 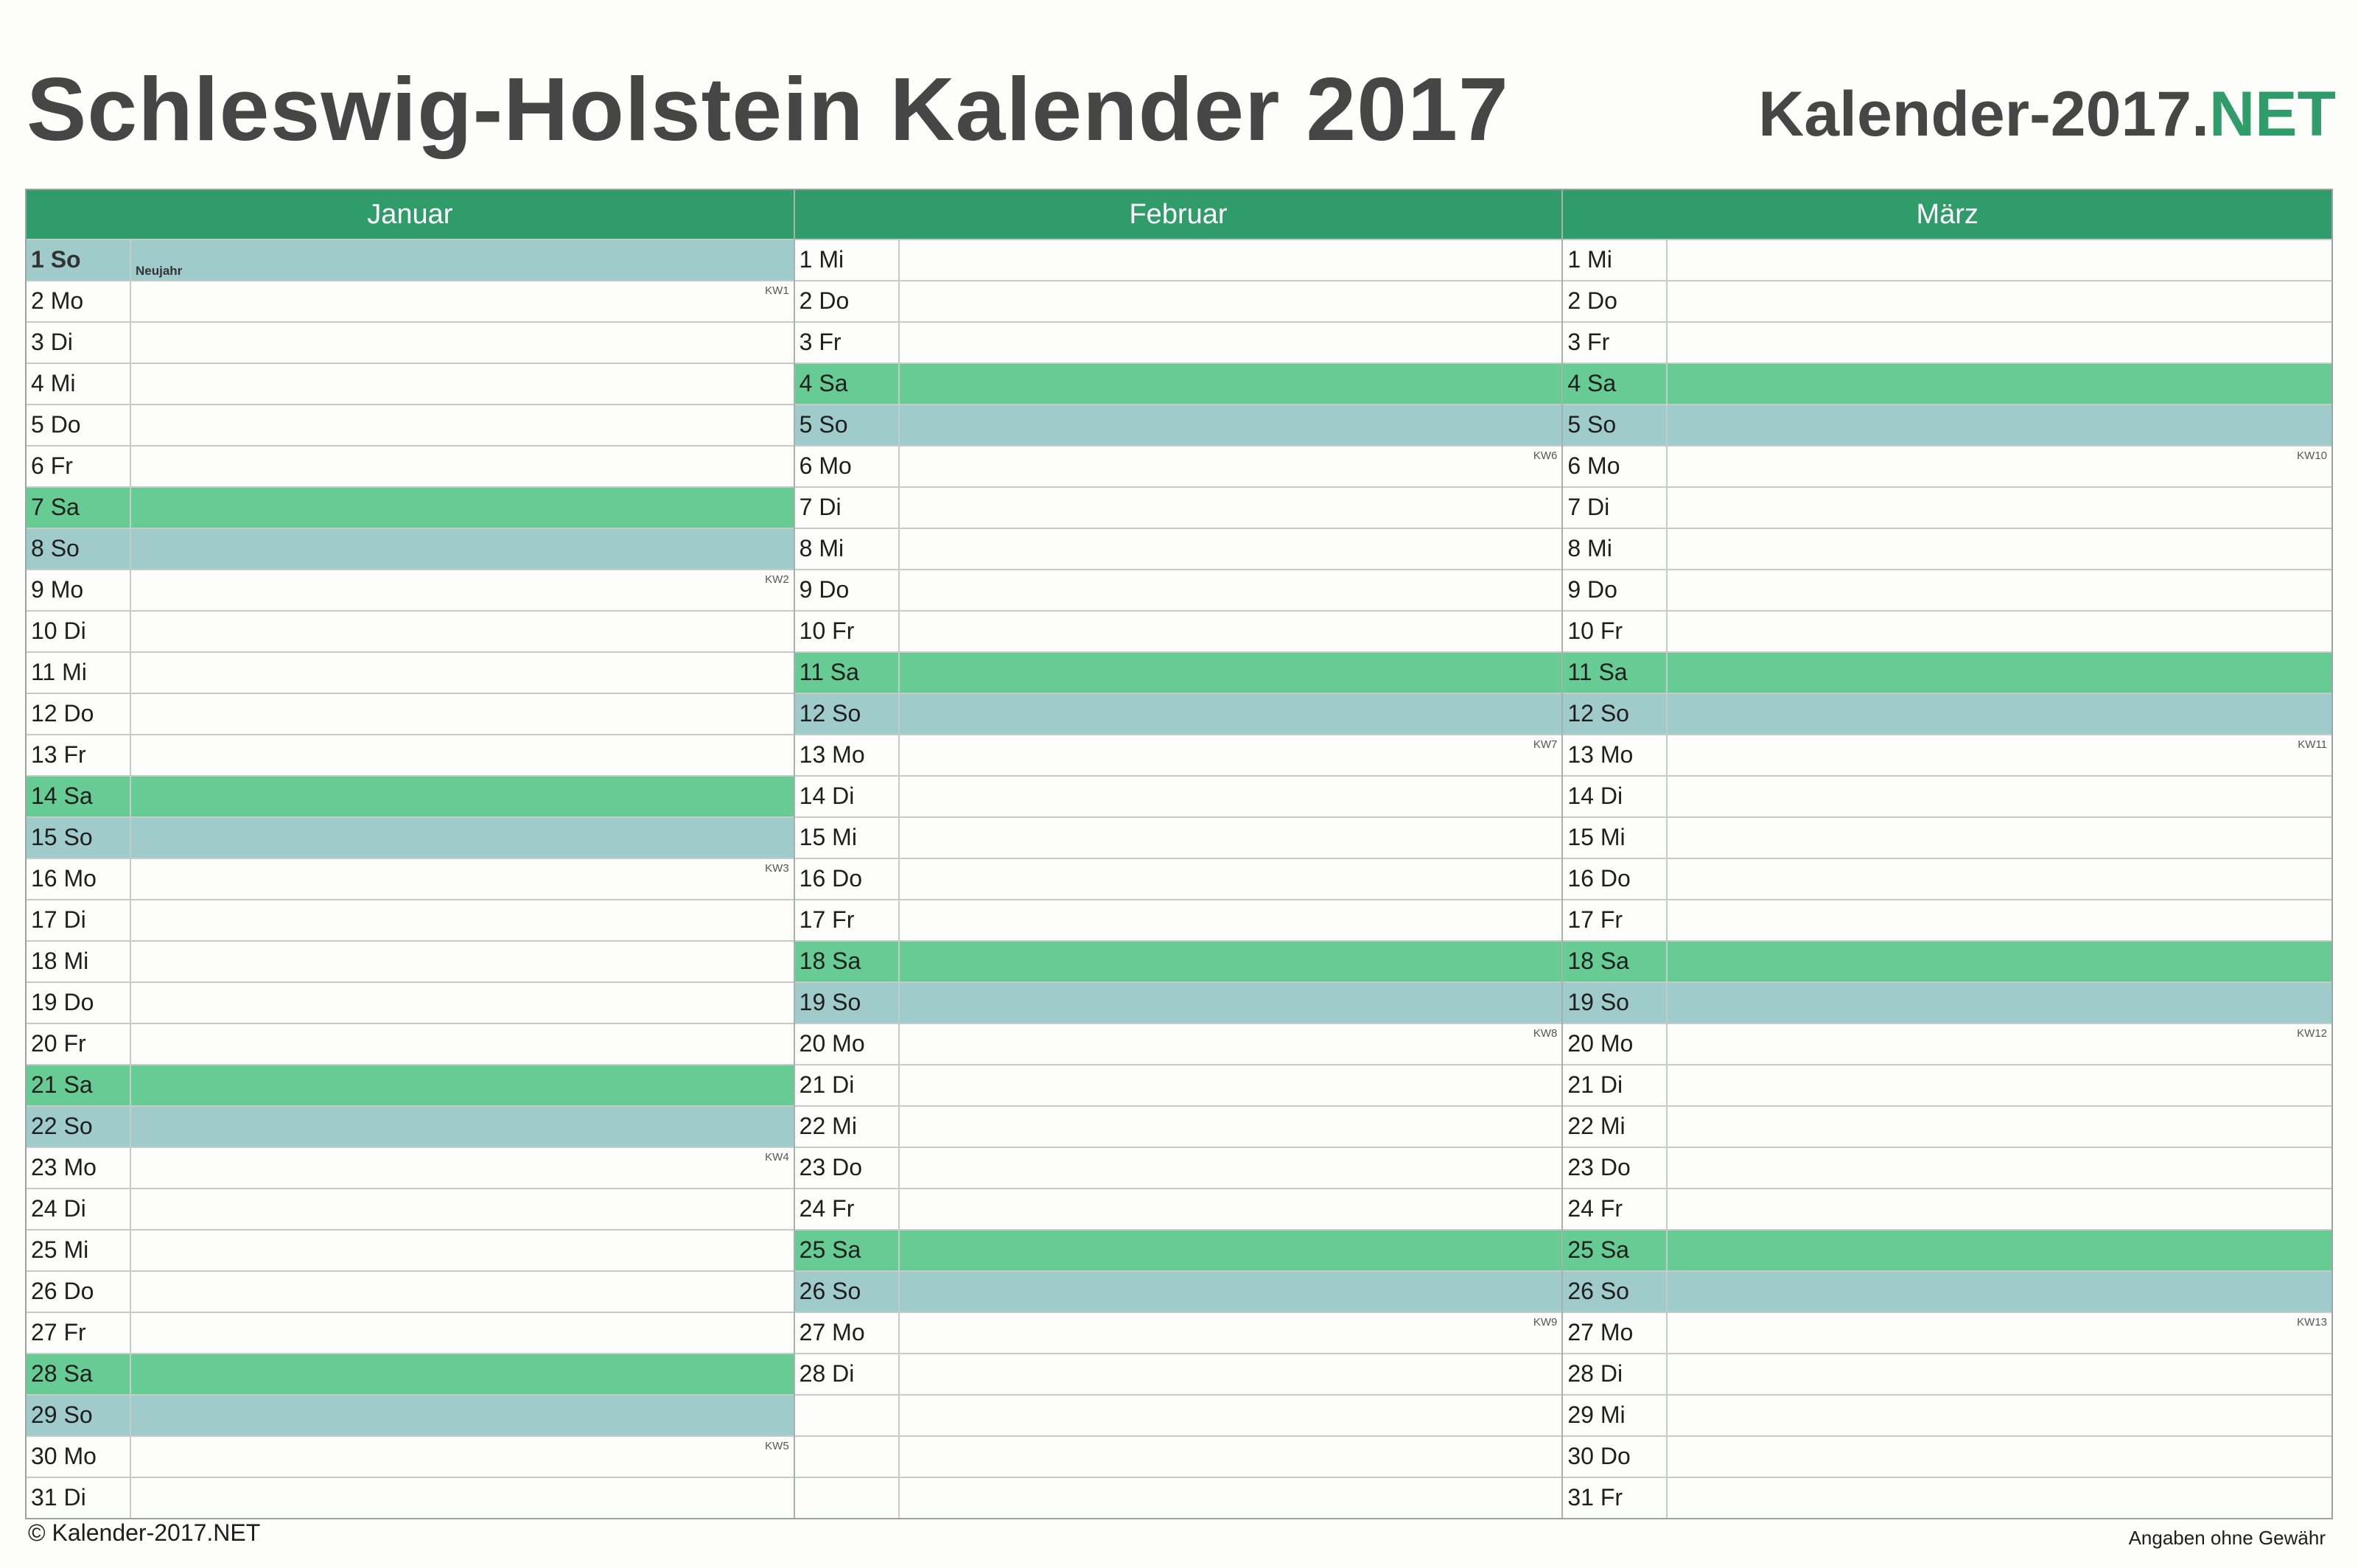 I want to click on day-row: 28 Di, so click(x=1947, y=1373).